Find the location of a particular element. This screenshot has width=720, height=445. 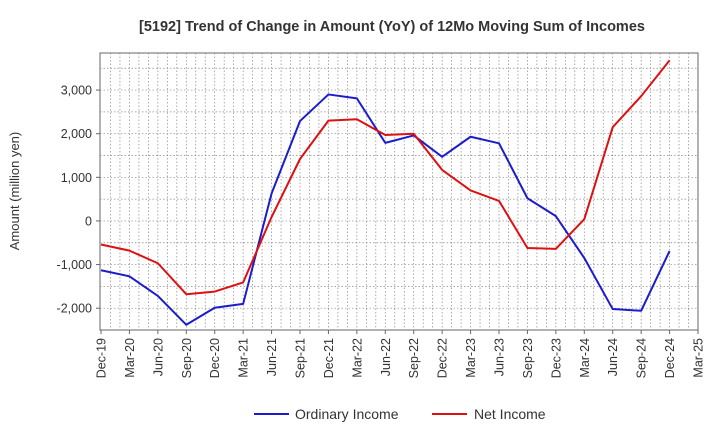

x-tick-label: Sep-22 is located at coordinates (414, 358).